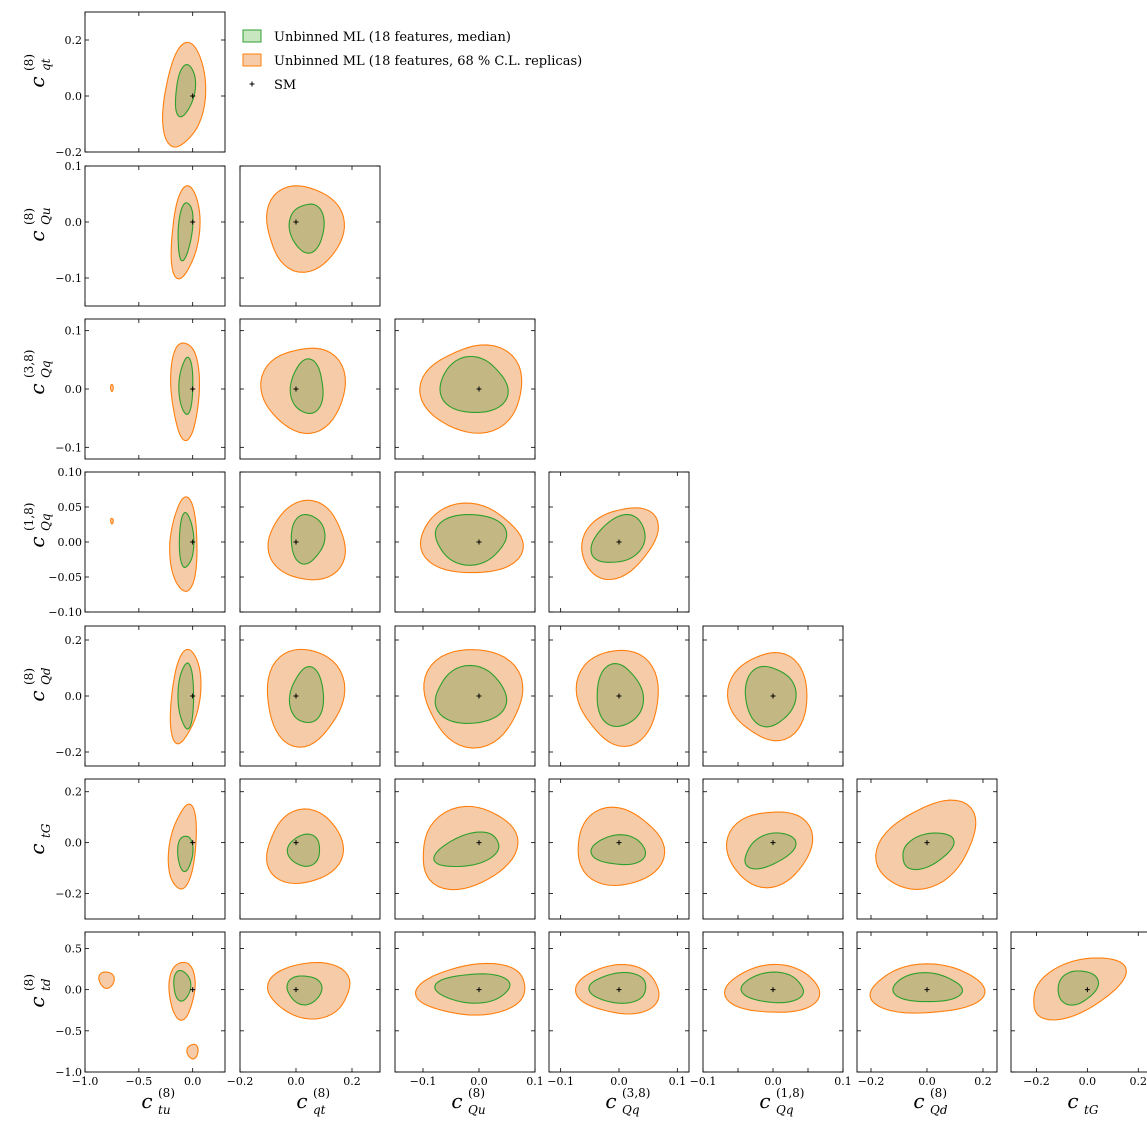 The height and width of the screenshot is (1124, 1147). Describe the element at coordinates (465, 696) in the screenshot. I see `panel-Qd8-vs-Qu8` at that location.